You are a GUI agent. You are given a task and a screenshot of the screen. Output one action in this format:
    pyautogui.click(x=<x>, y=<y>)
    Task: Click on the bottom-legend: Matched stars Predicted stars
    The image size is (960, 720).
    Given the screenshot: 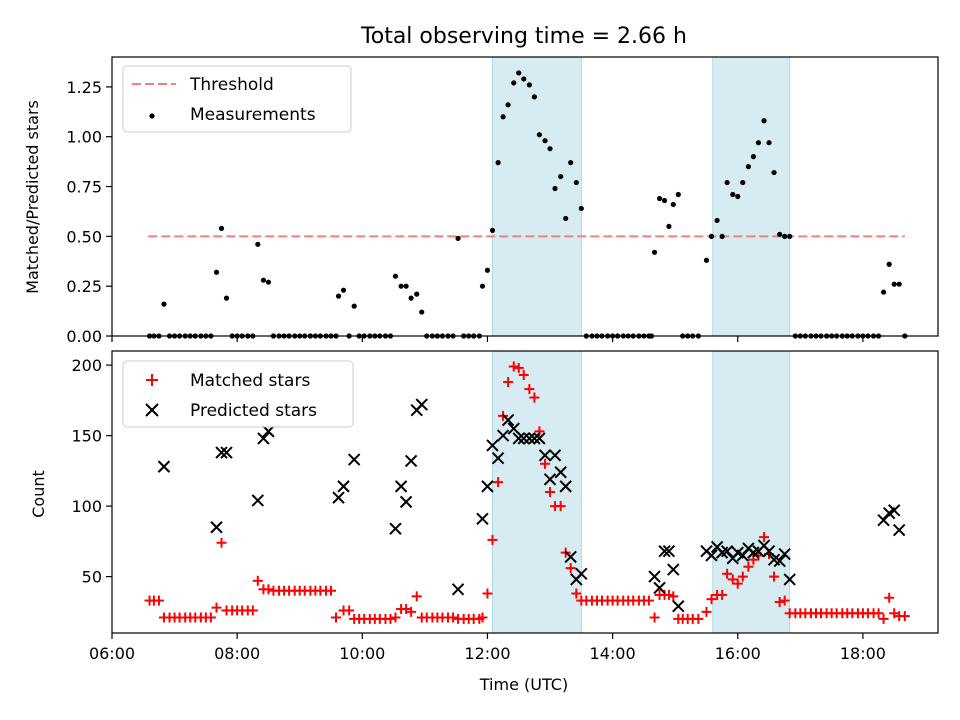 What is the action you would take?
    pyautogui.click(x=238, y=394)
    